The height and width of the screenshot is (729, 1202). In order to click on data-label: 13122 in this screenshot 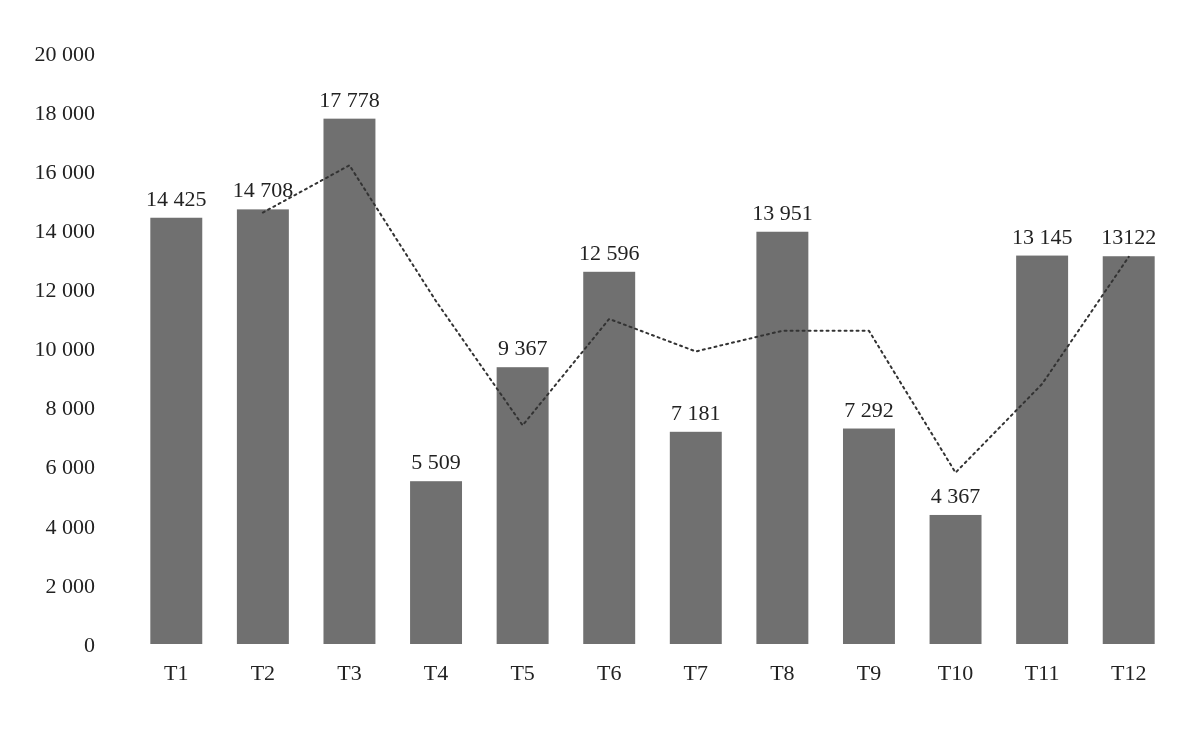, I will do `click(1129, 237)`.